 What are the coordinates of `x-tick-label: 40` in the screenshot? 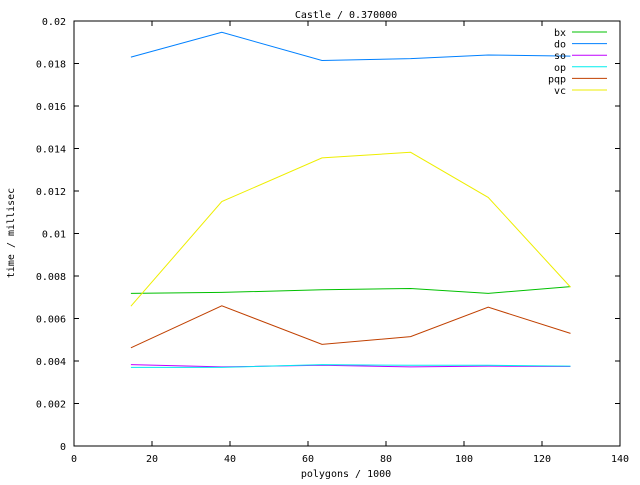 It's located at (230, 459).